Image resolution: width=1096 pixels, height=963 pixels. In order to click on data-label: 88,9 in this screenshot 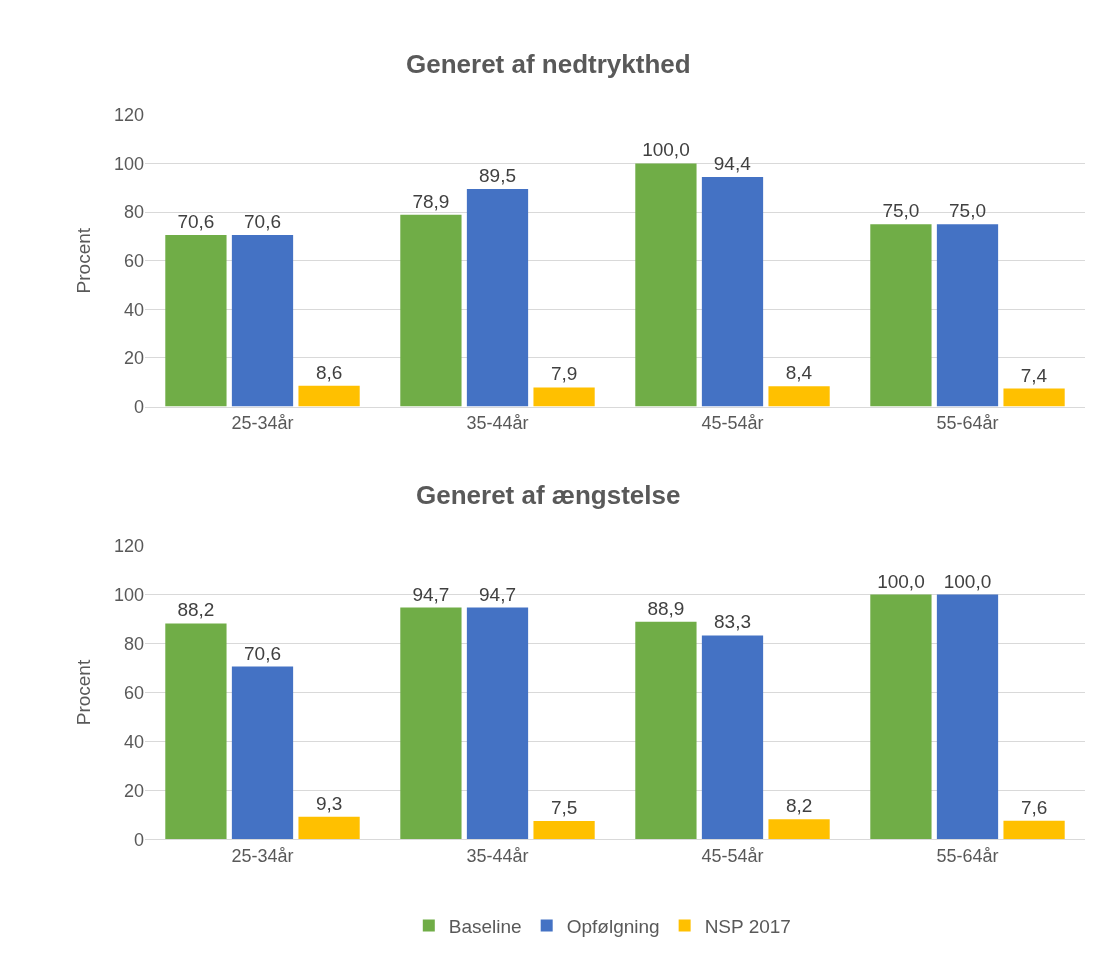, I will do `click(666, 608)`.